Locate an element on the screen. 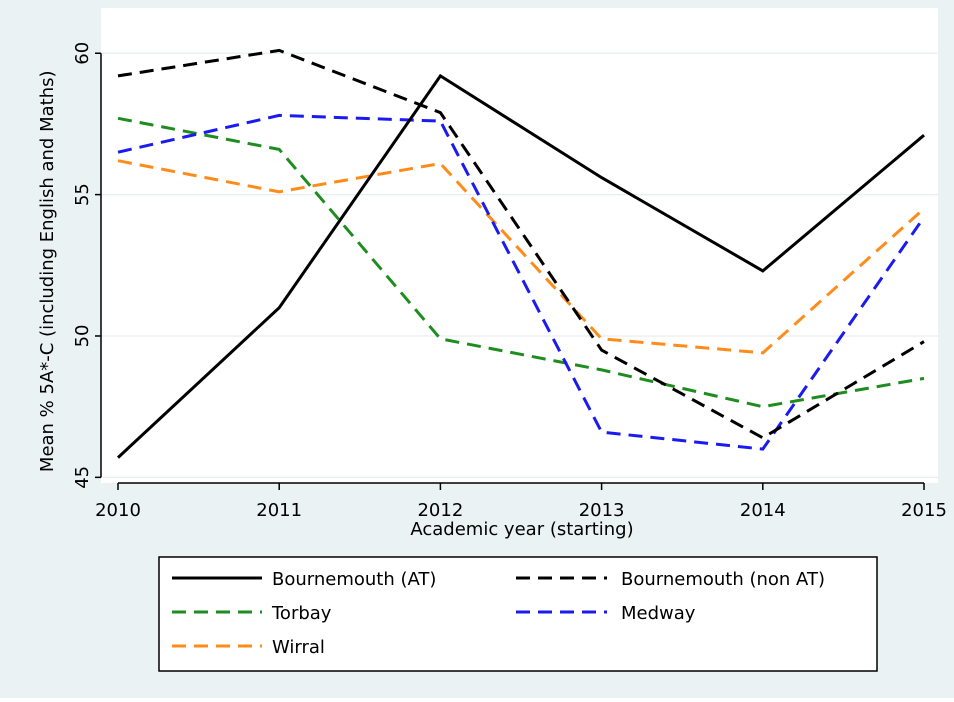  y-tick-label: 55 is located at coordinates (82, 194).